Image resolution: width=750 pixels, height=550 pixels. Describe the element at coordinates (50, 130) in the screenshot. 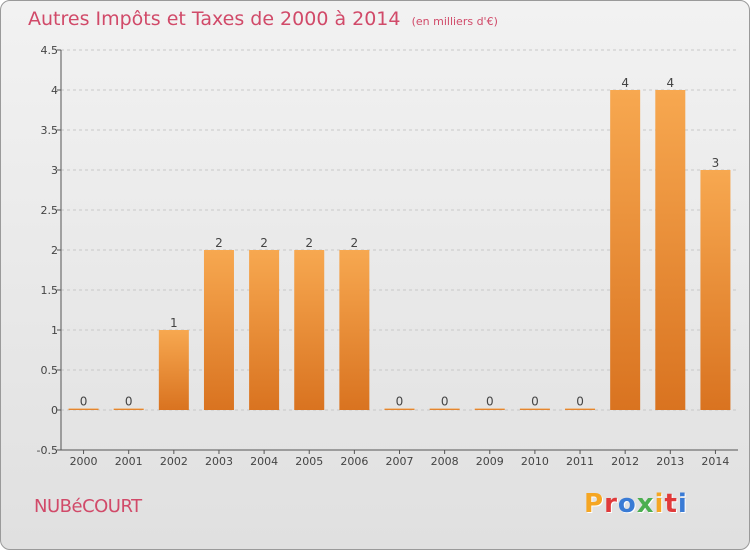

I see `y-tick-label: 3.5` at that location.